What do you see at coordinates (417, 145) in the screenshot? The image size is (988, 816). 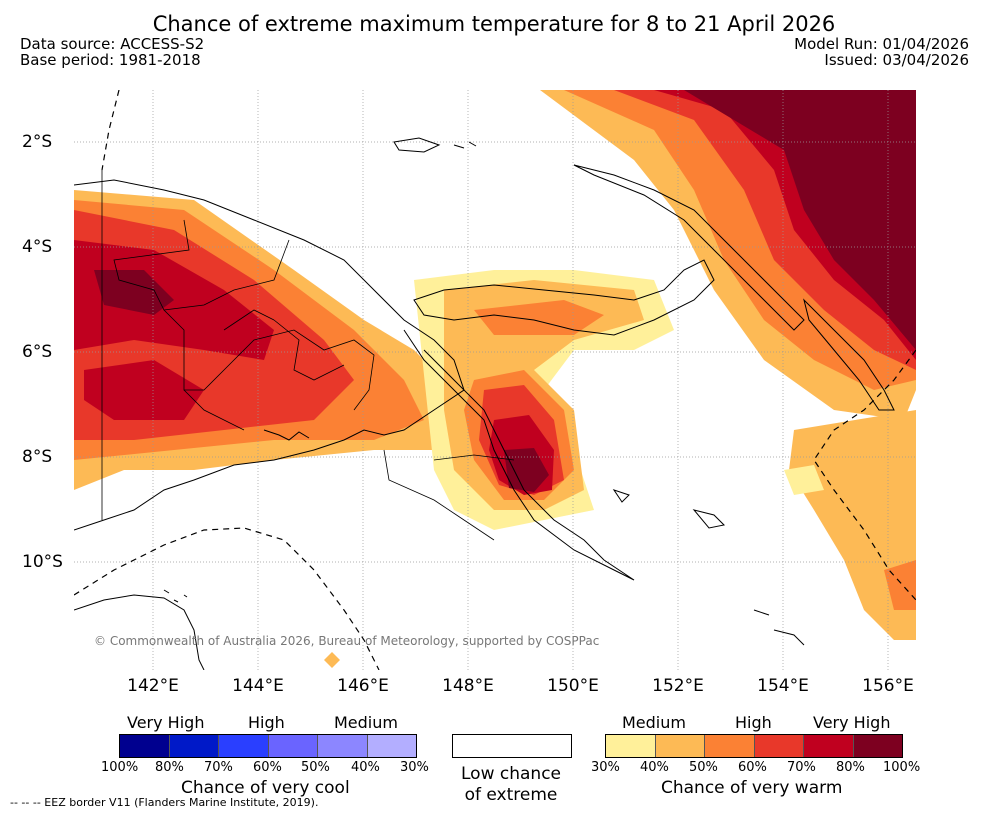 I see `manus-island` at bounding box center [417, 145].